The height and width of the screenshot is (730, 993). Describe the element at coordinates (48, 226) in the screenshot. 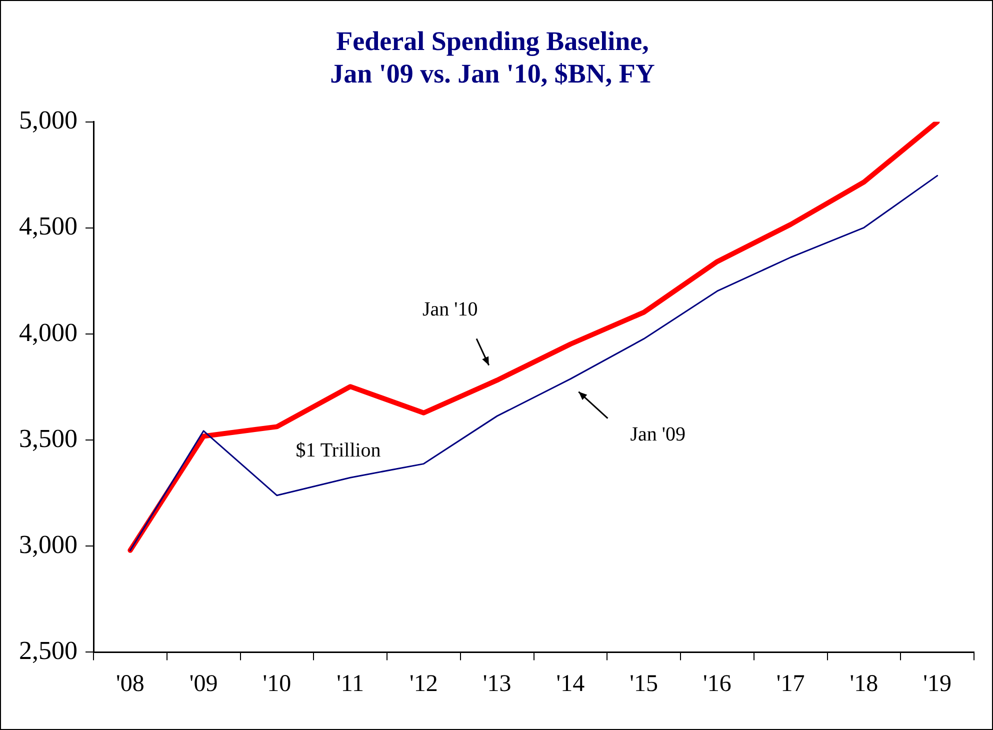

I see `y-tick-label: 4,500` at that location.